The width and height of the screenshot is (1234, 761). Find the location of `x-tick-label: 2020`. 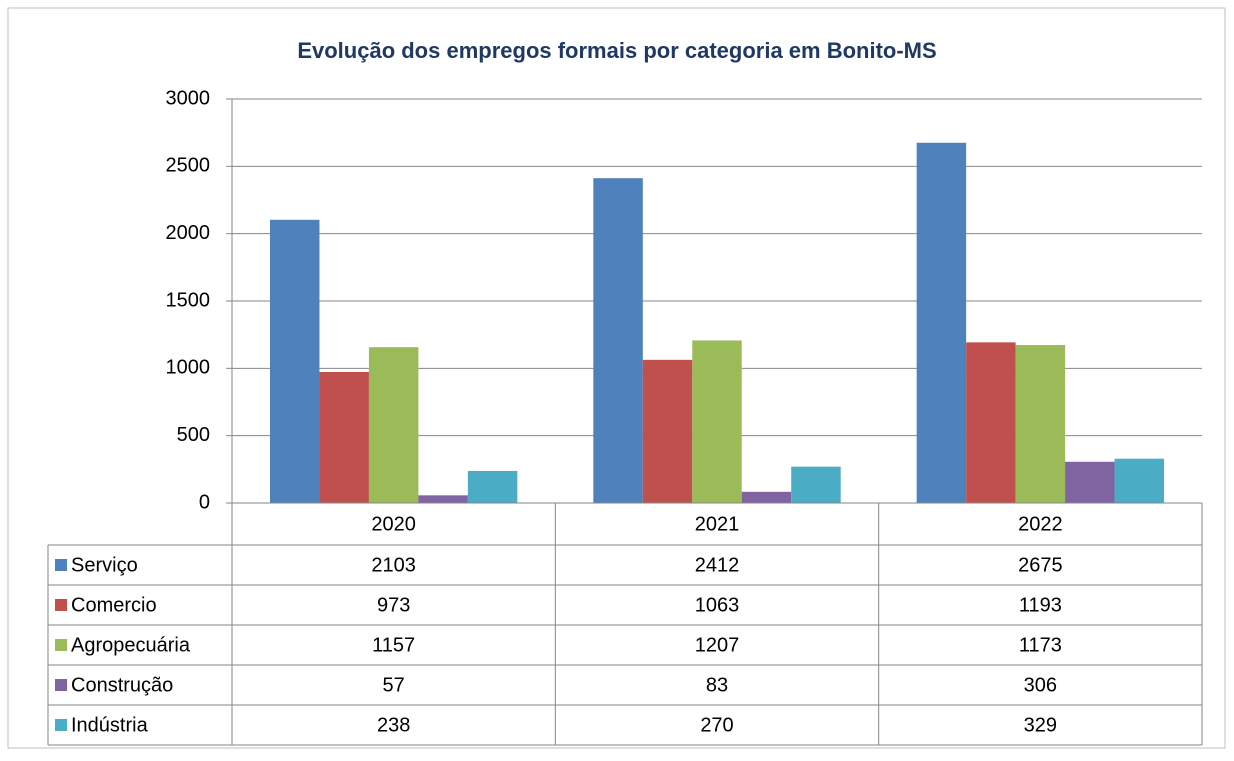

x-tick-label: 2020 is located at coordinates (393, 524).